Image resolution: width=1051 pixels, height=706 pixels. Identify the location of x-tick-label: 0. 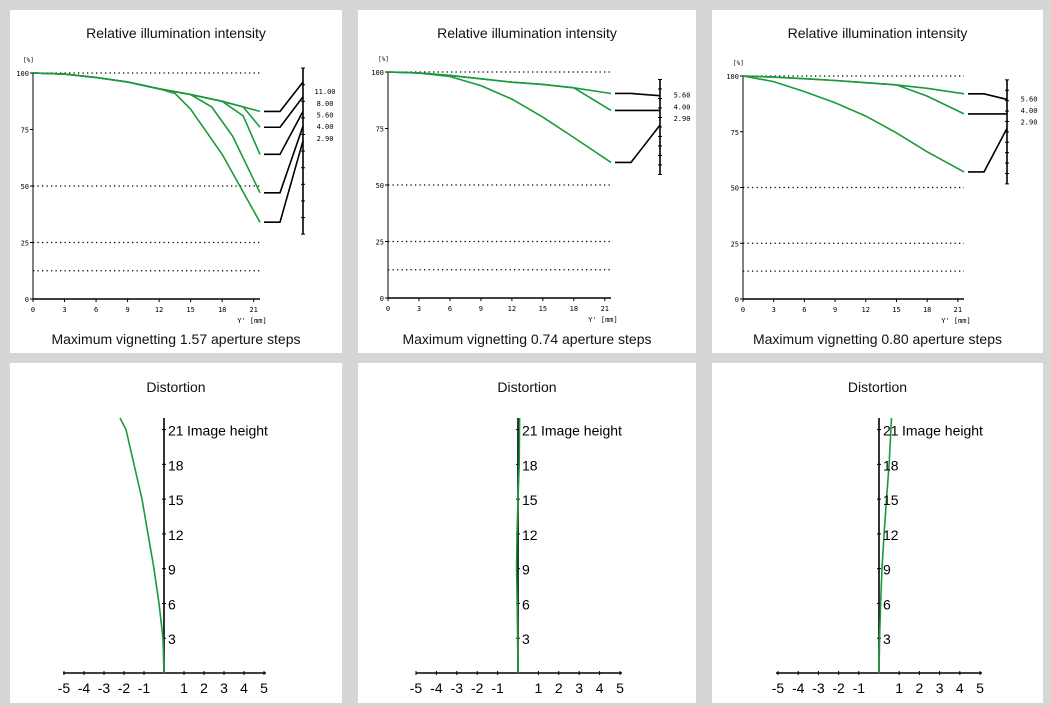
(388, 309).